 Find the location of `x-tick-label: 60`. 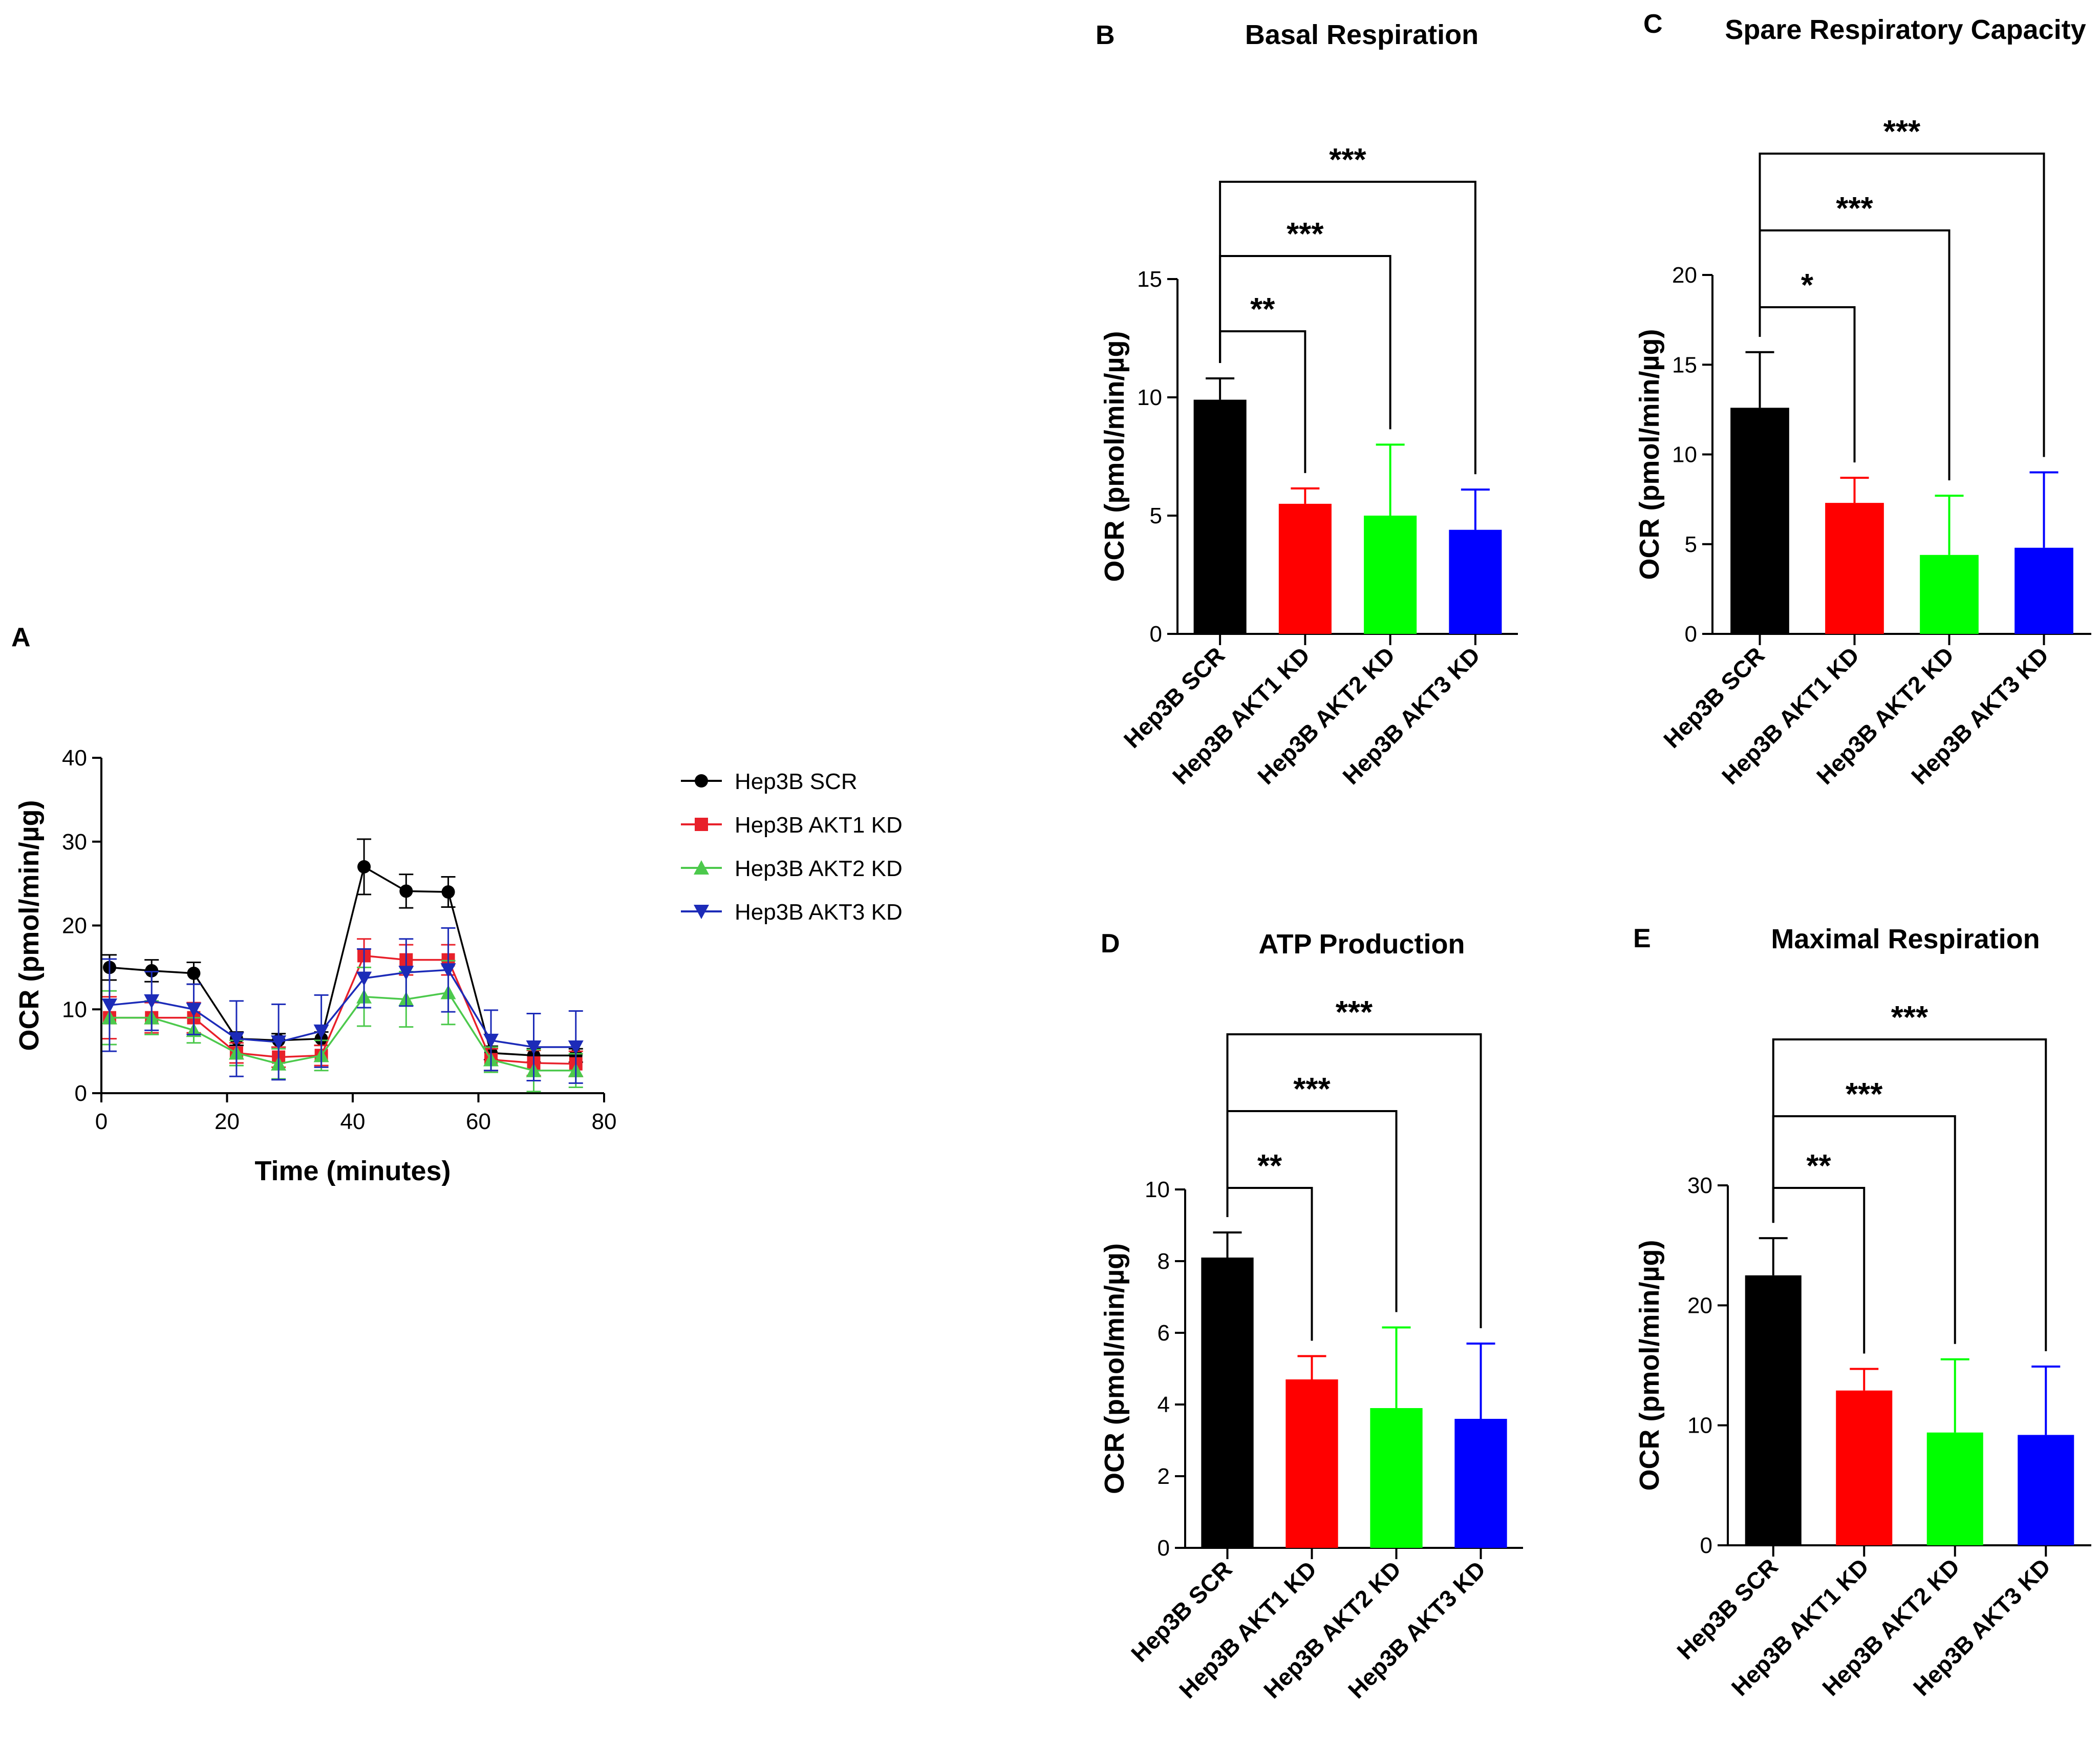

x-tick-label: 60 is located at coordinates (478, 1121).